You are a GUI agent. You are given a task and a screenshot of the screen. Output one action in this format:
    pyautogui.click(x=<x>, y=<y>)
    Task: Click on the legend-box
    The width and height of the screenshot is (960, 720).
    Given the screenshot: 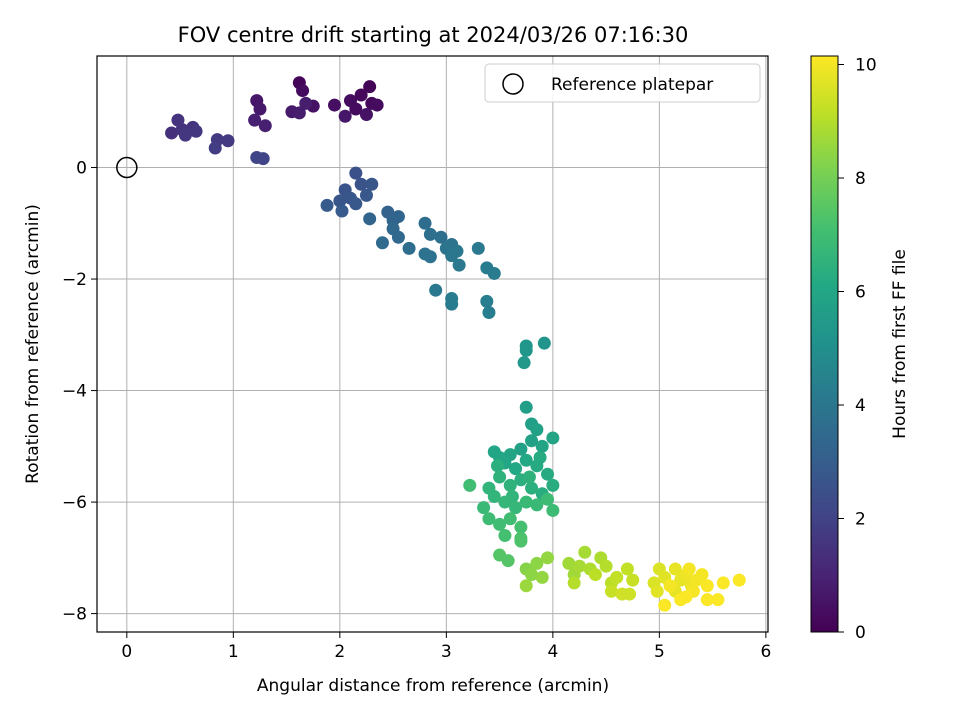 What is the action you would take?
    pyautogui.click(x=622, y=83)
    